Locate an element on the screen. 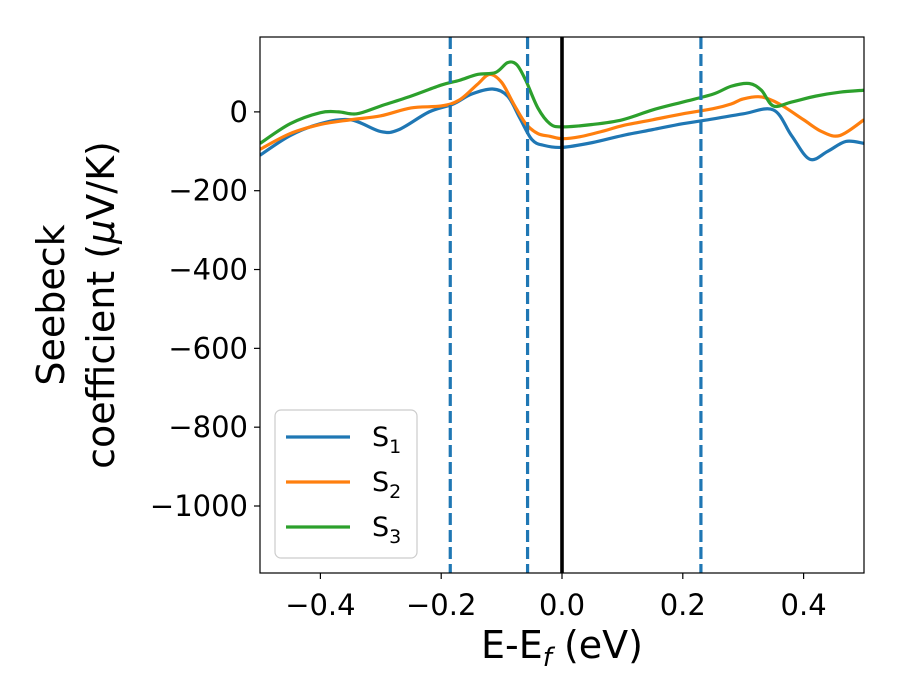  legend: S1 S2 S3 is located at coordinates (346, 484).